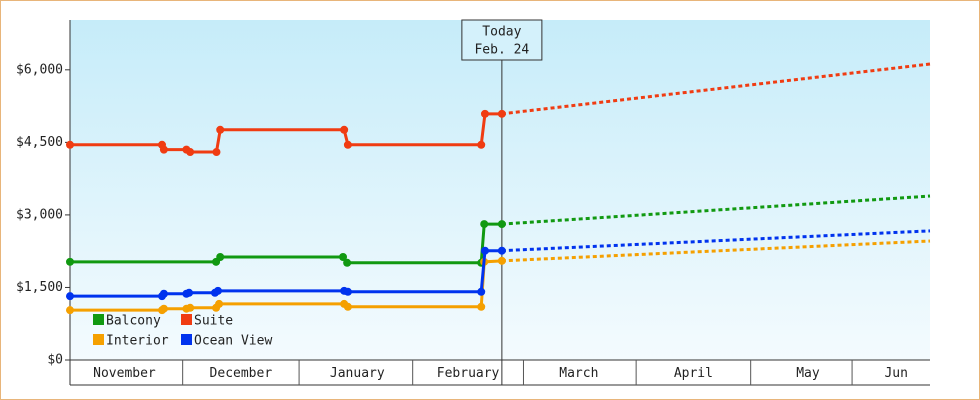 The width and height of the screenshot is (980, 400). What do you see at coordinates (233, 341) in the screenshot?
I see `legend-label: Ocean View` at bounding box center [233, 341].